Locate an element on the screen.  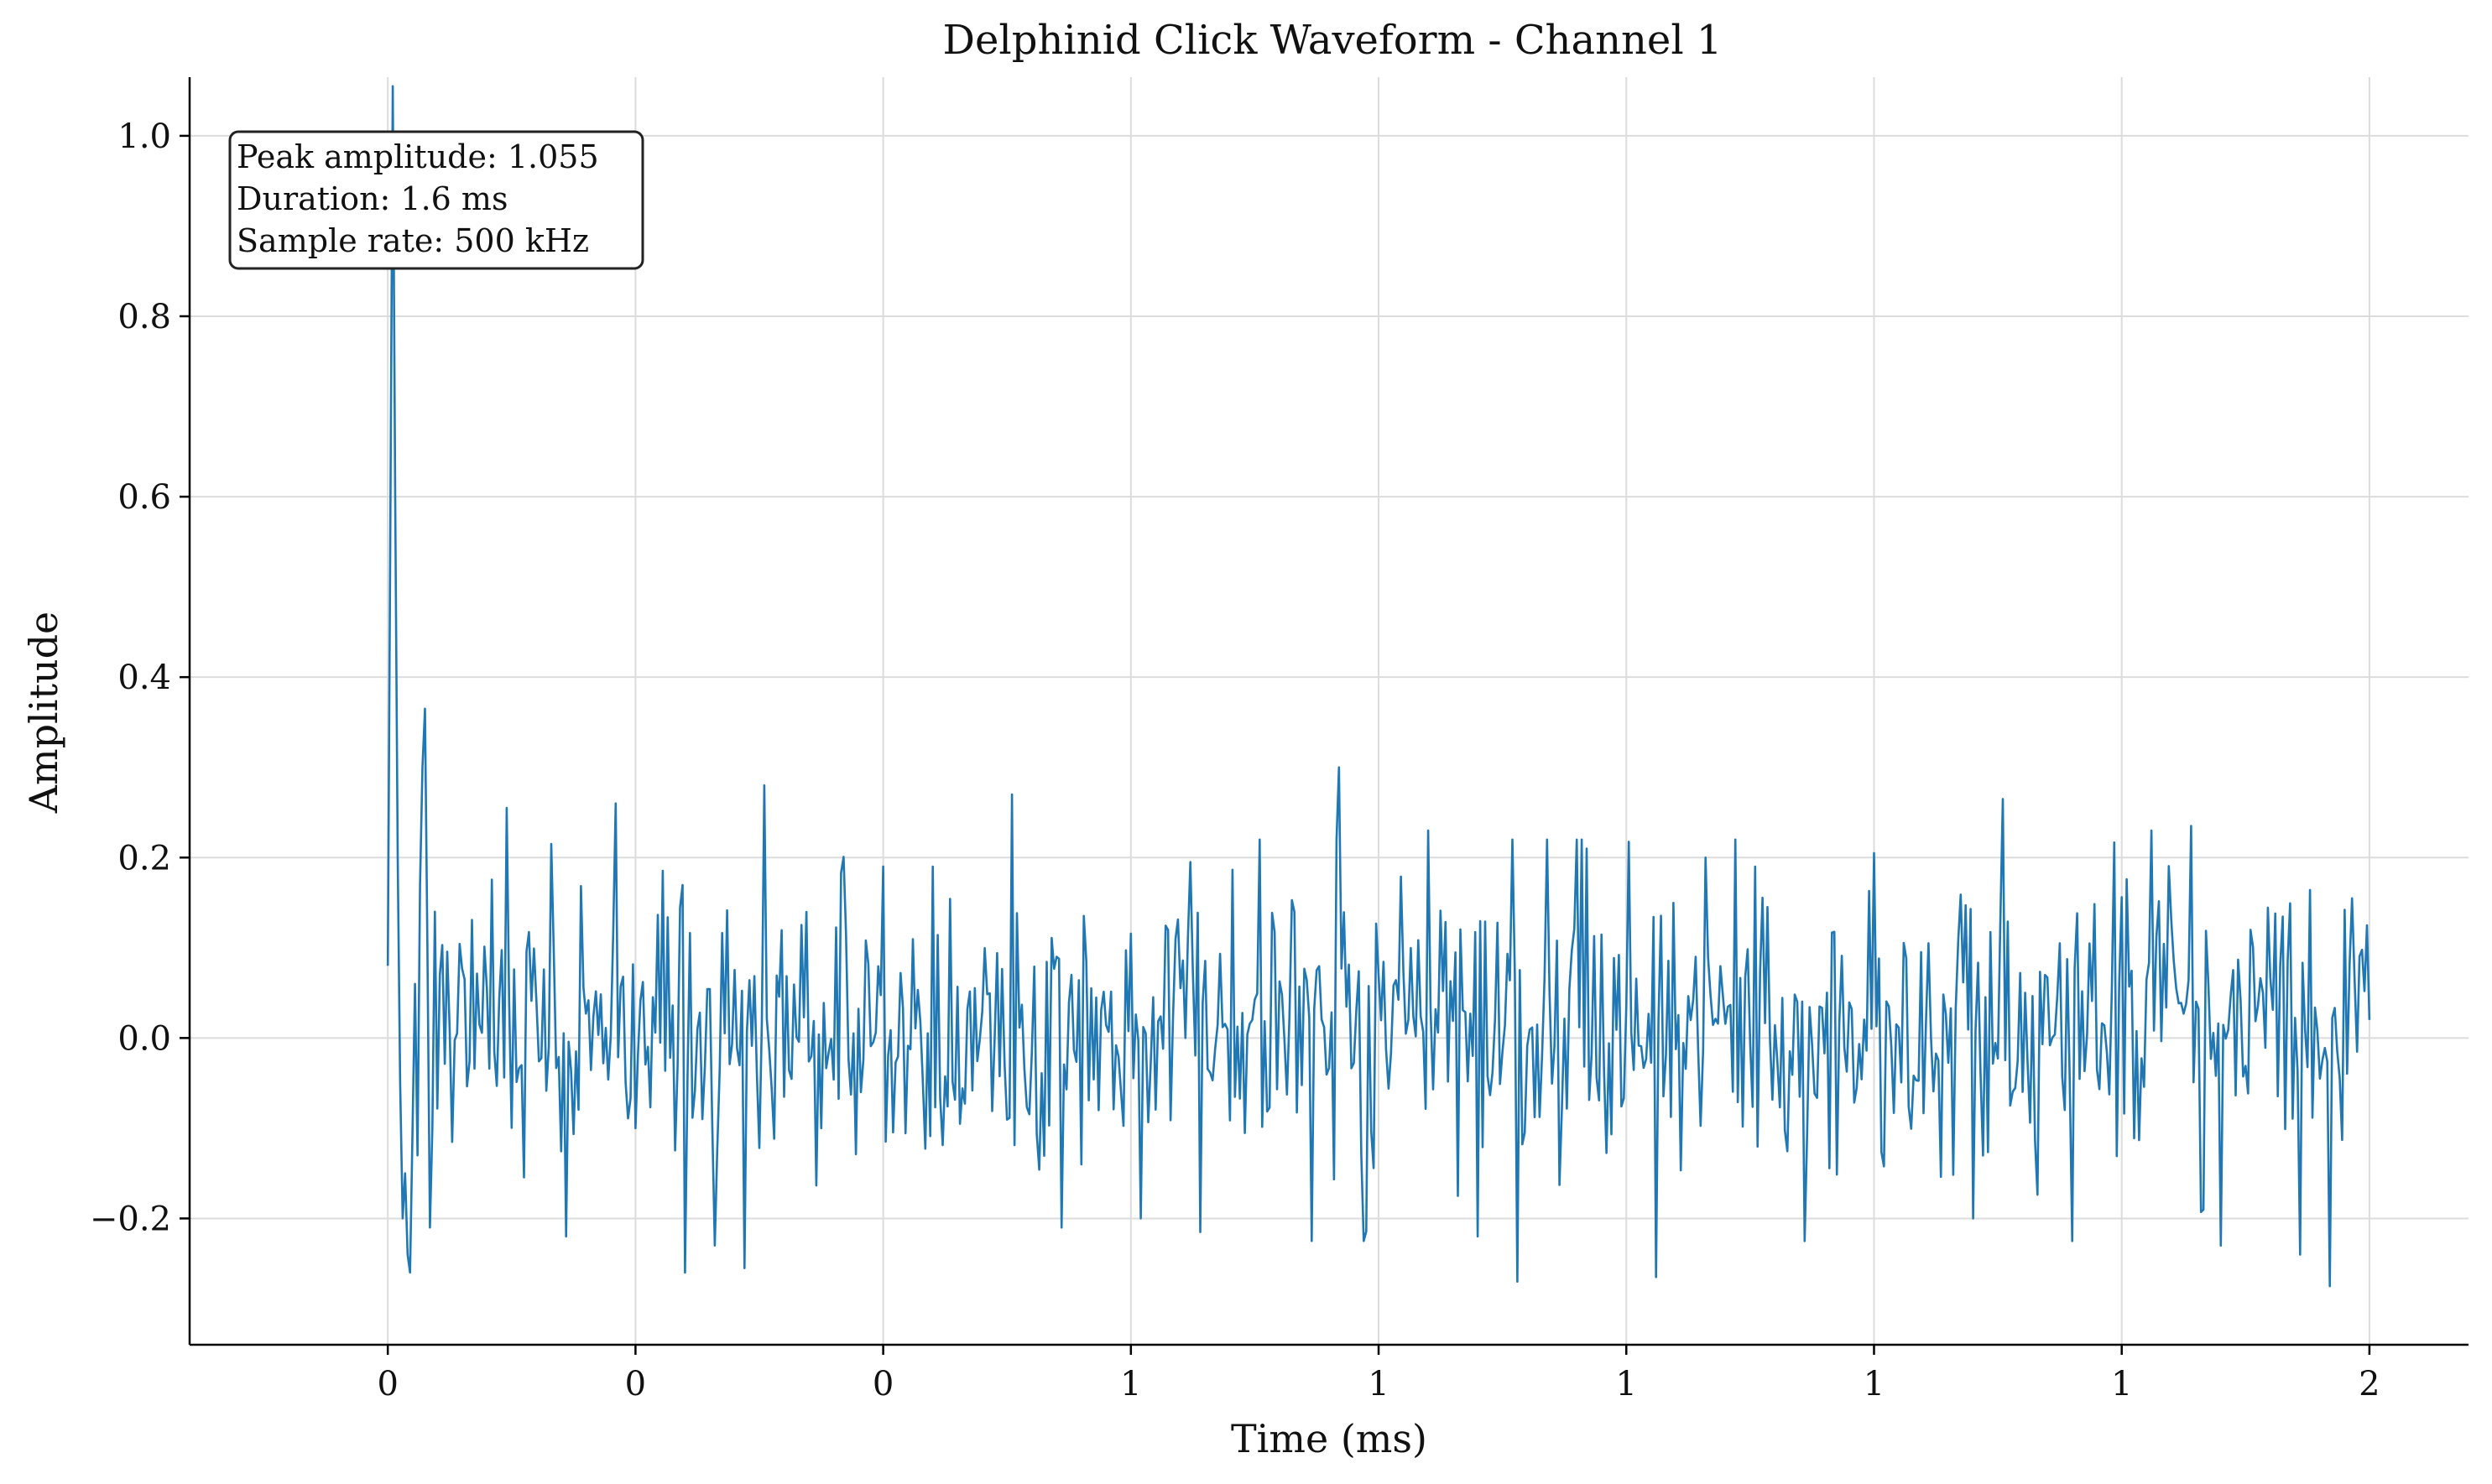
annotation-frame is located at coordinates (436, 200).